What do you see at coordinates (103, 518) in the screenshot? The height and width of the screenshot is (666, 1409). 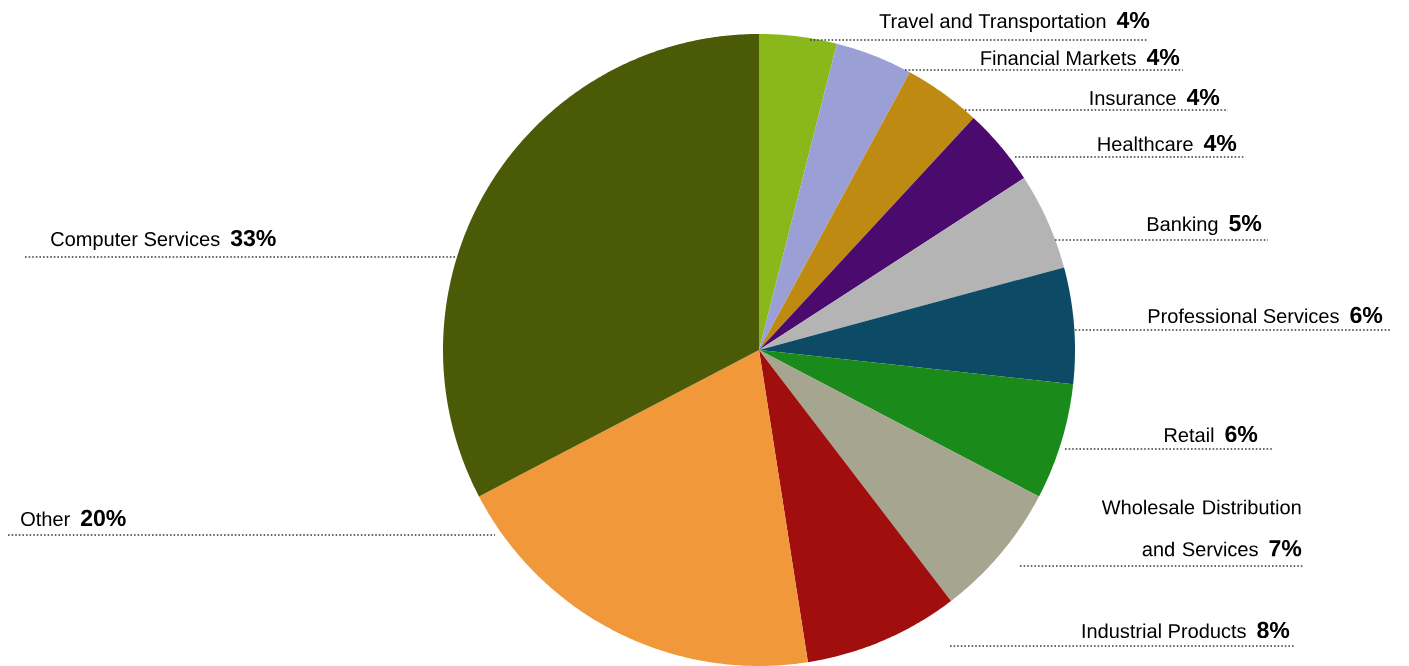 I see `data-label: 20%` at bounding box center [103, 518].